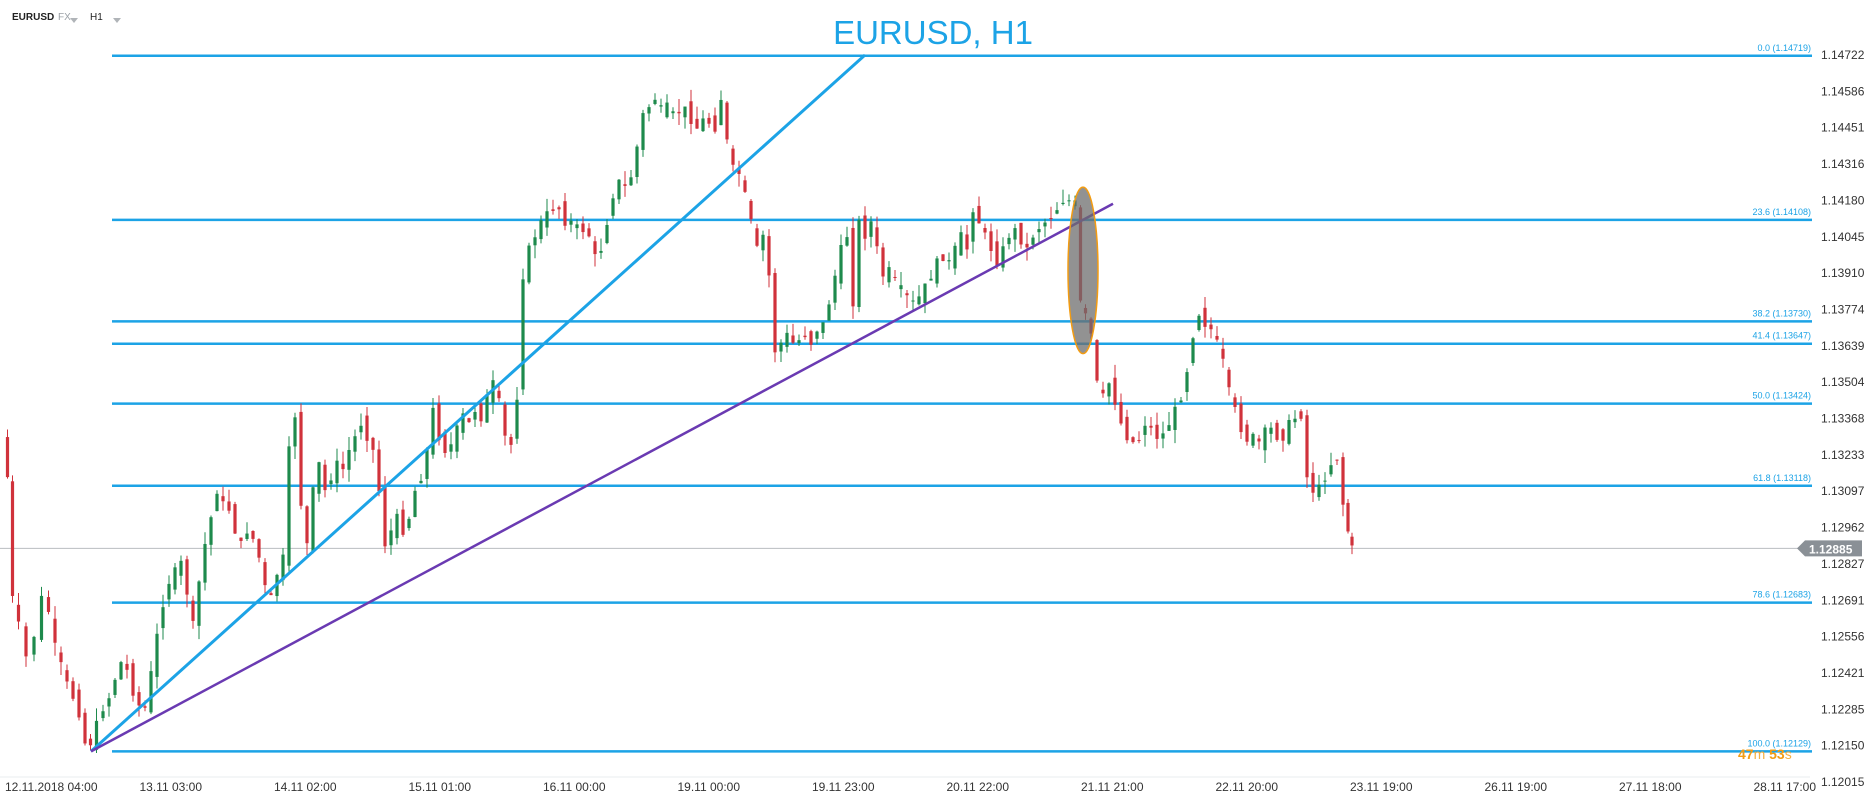 This screenshot has height=806, width=1866. What do you see at coordinates (1516, 787) in the screenshot?
I see `x-tick-label: 26.11 19:00` at bounding box center [1516, 787].